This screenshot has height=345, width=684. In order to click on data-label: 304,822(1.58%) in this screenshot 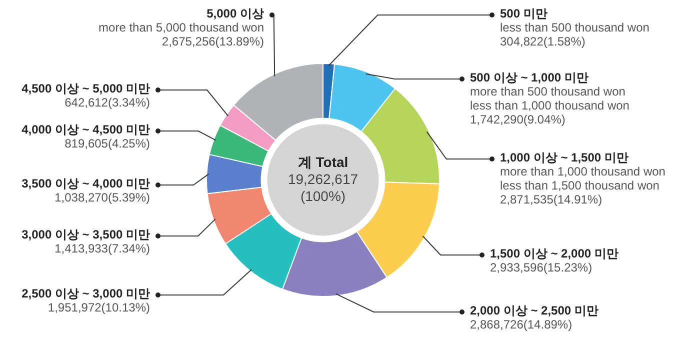, I will do `click(543, 41)`.